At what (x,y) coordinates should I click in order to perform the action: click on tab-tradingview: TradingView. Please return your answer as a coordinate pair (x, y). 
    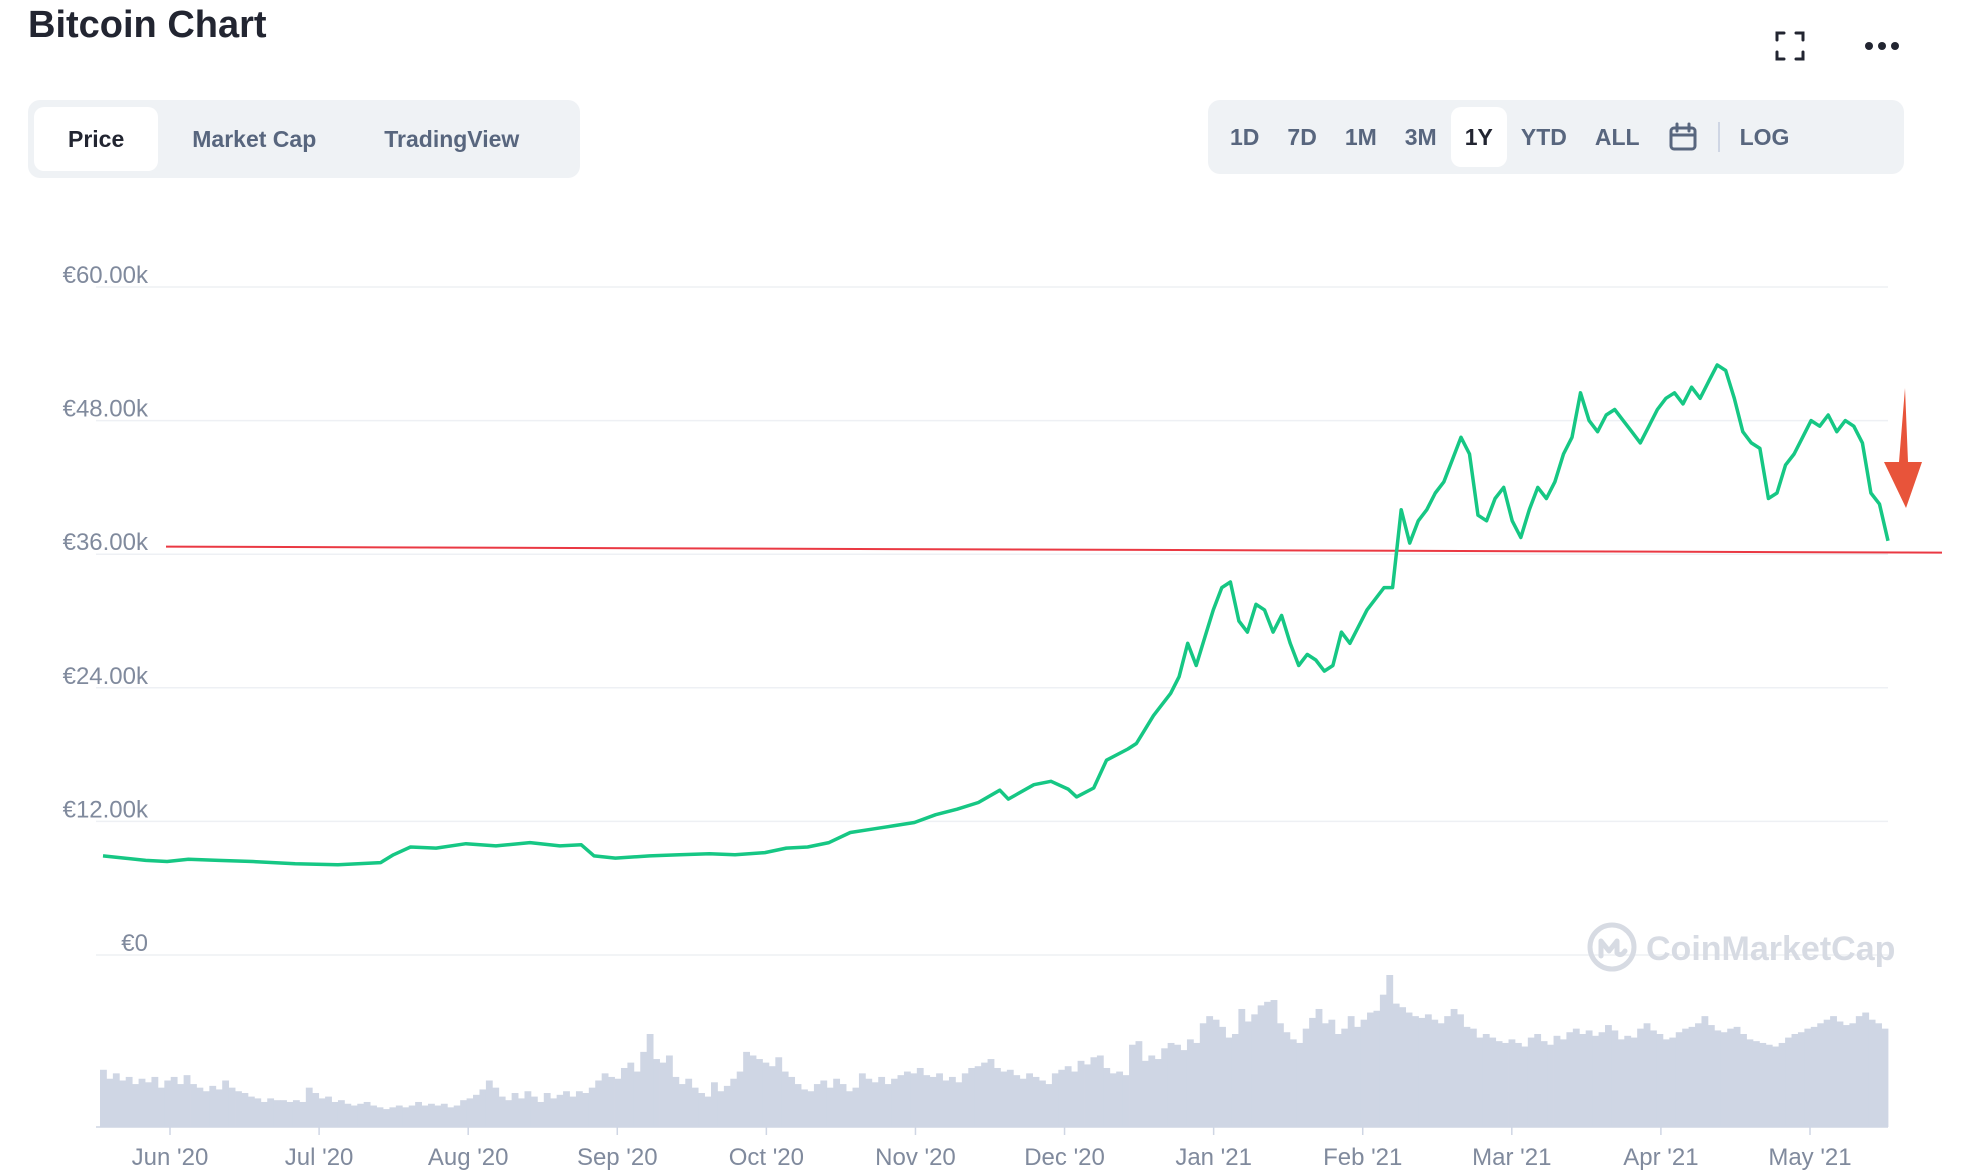
    Looking at the image, I should click on (452, 138).